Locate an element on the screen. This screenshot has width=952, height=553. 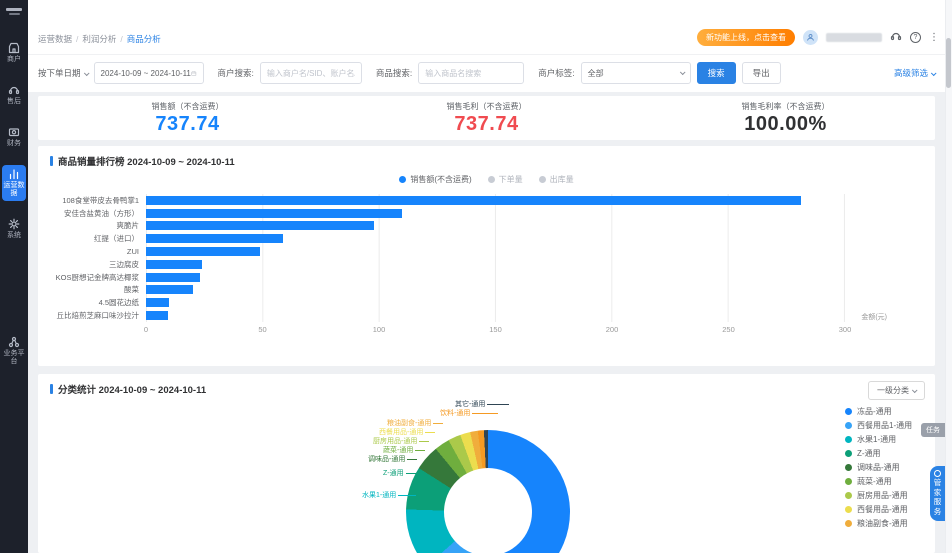
legend-label: 销售额(不含运费) is located at coordinates (441, 179).